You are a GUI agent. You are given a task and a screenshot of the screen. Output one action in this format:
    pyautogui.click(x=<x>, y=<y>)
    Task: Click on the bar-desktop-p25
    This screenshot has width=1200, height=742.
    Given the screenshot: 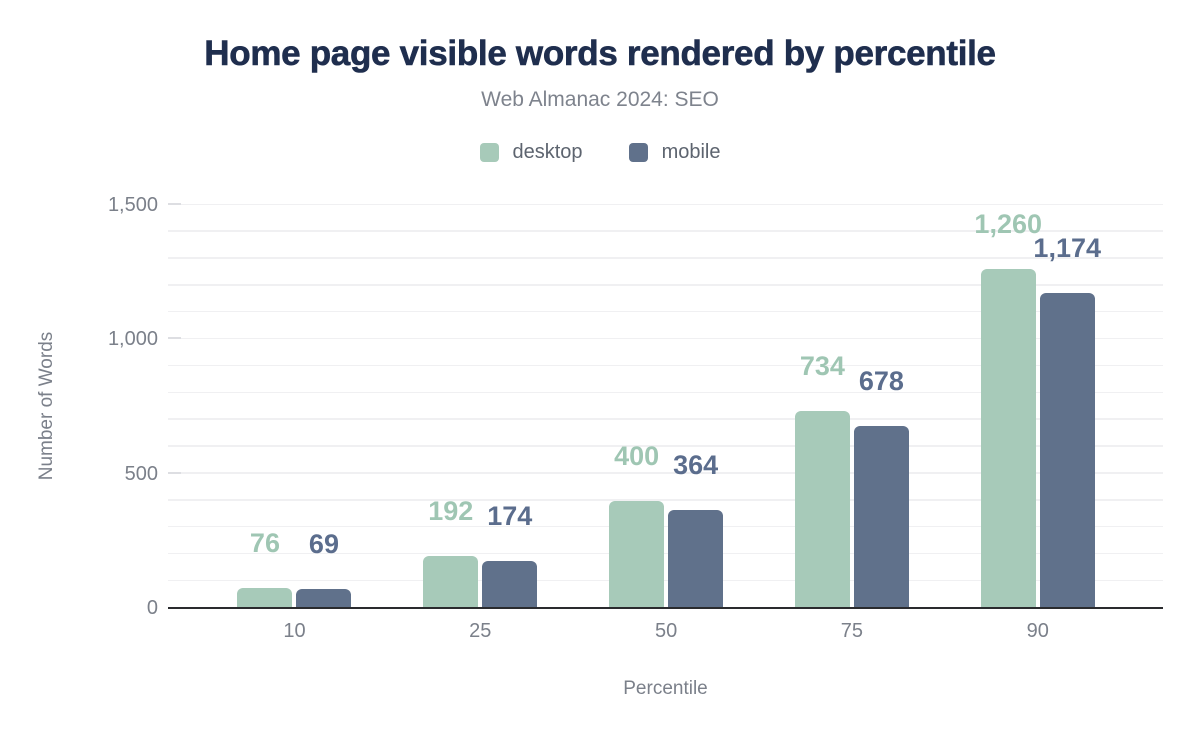 What is the action you would take?
    pyautogui.click(x=451, y=582)
    